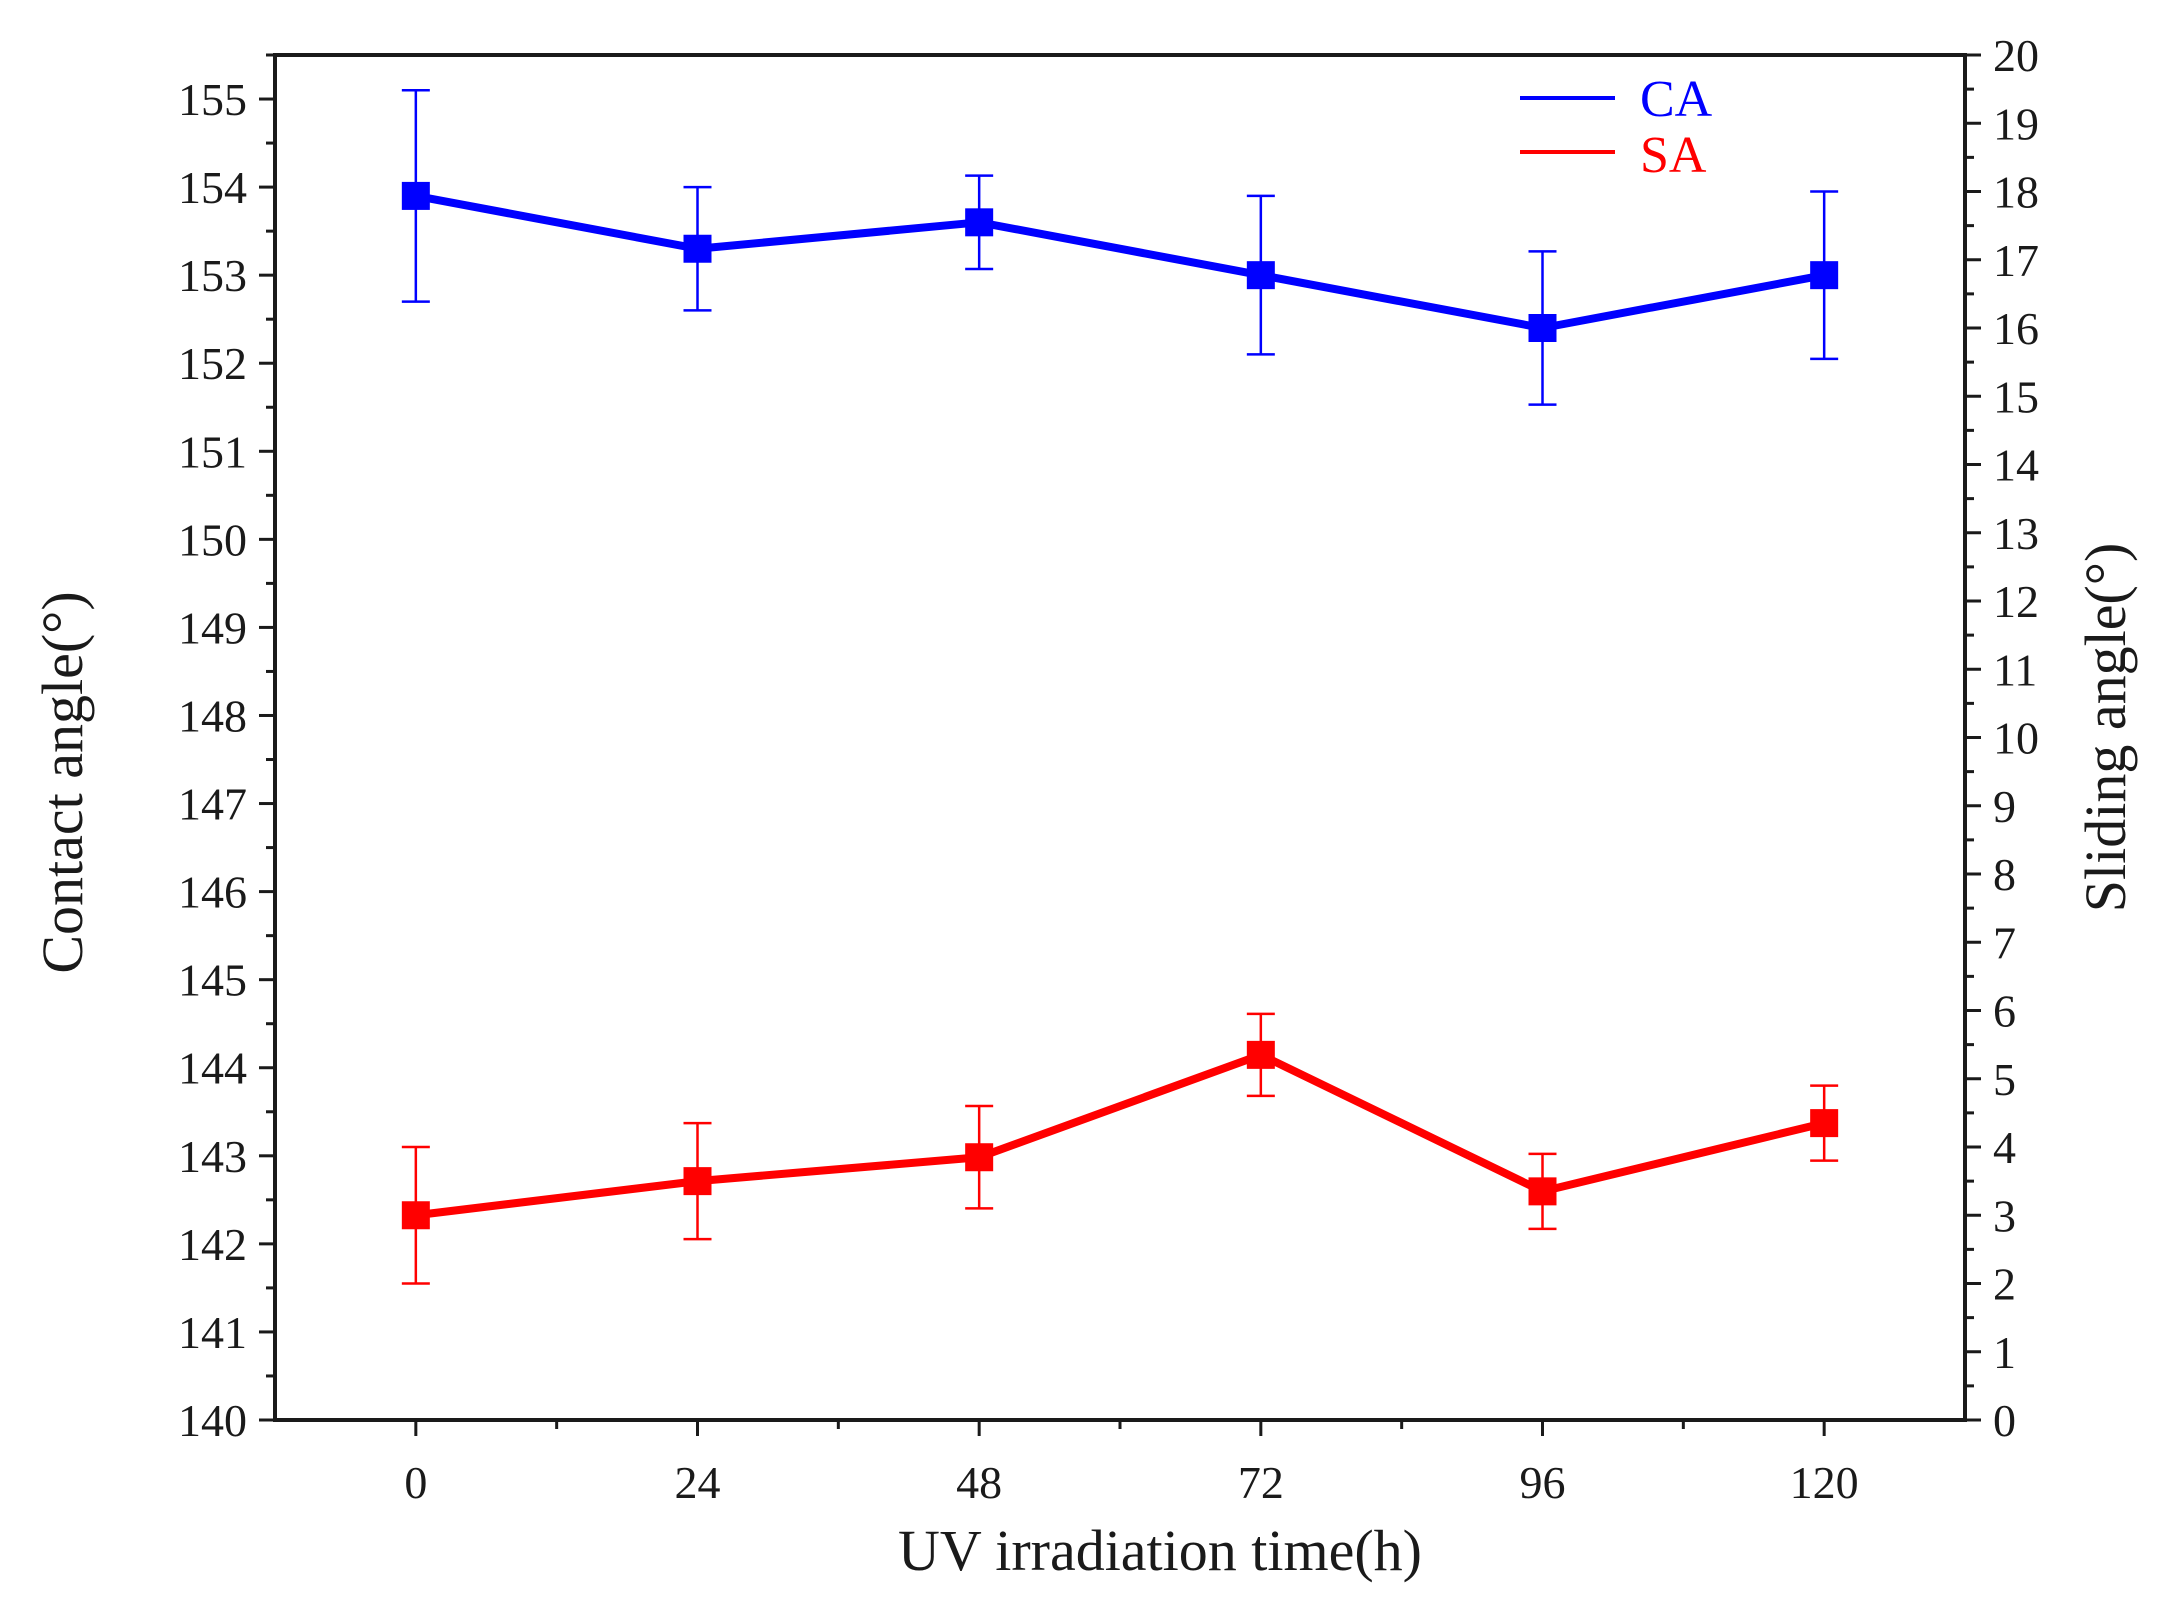  I want to click on left-tick-label: 154, so click(212, 187).